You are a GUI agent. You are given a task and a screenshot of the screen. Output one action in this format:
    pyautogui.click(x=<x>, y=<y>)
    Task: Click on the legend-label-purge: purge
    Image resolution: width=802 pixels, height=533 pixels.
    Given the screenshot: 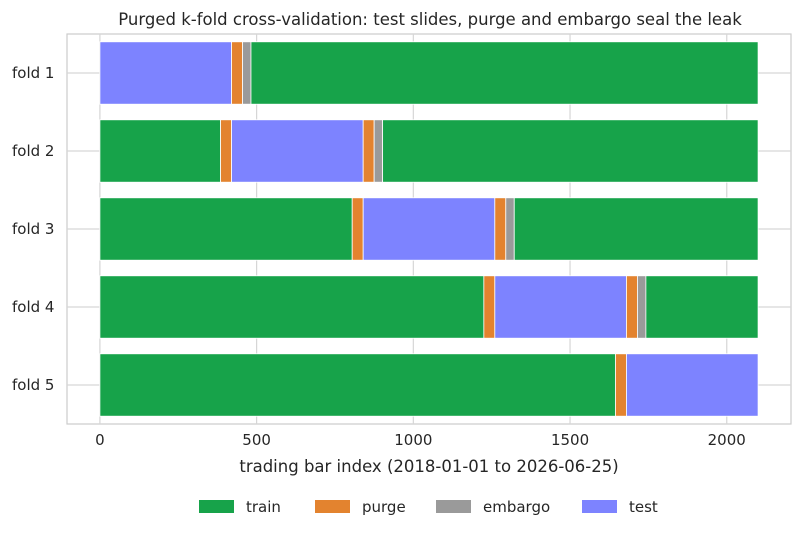 What is the action you would take?
    pyautogui.click(x=384, y=507)
    